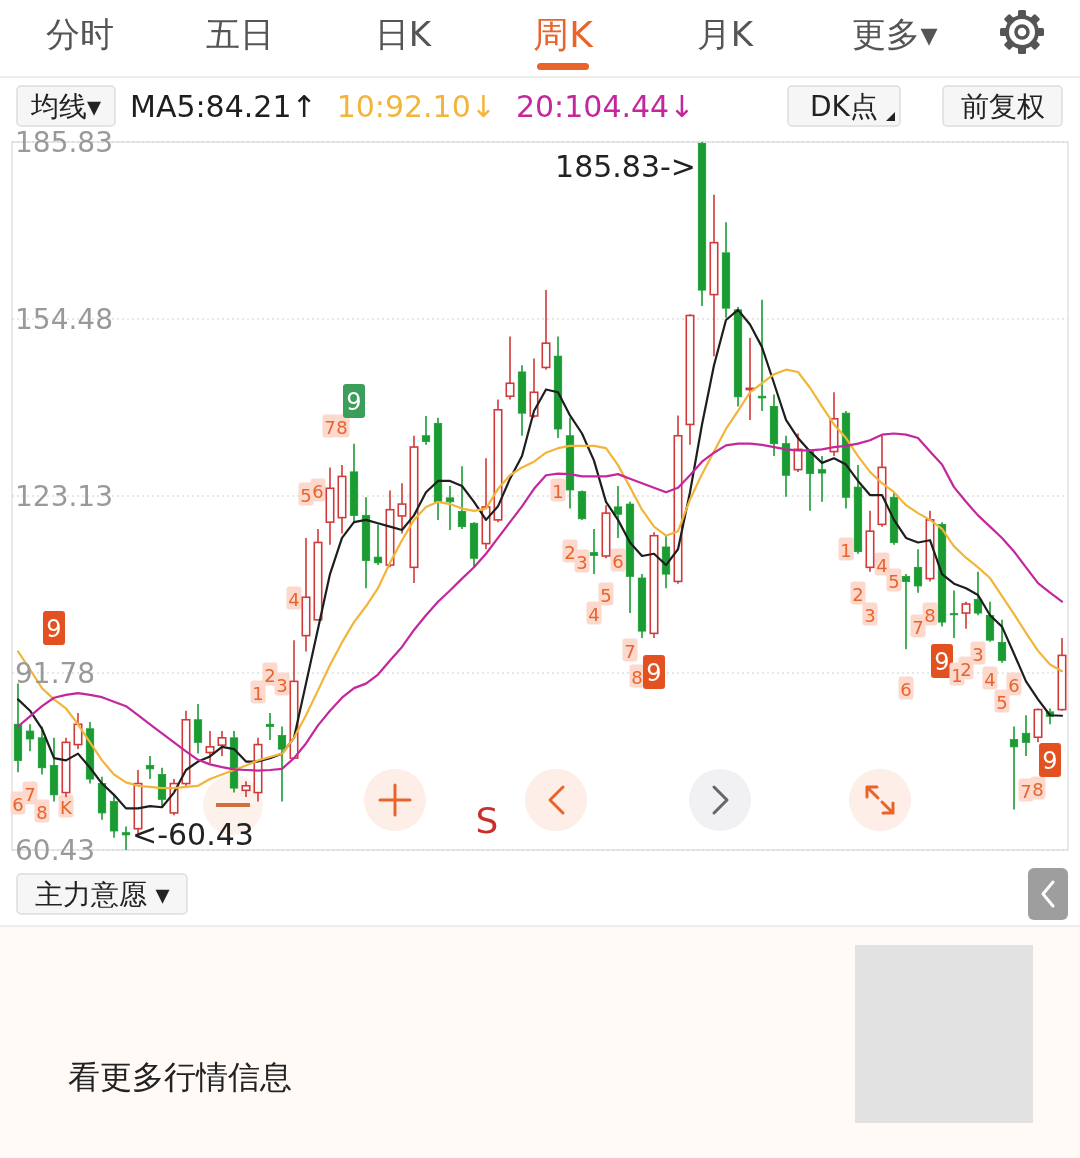  What do you see at coordinates (67, 807) in the screenshot?
I see `annotation: K` at bounding box center [67, 807].